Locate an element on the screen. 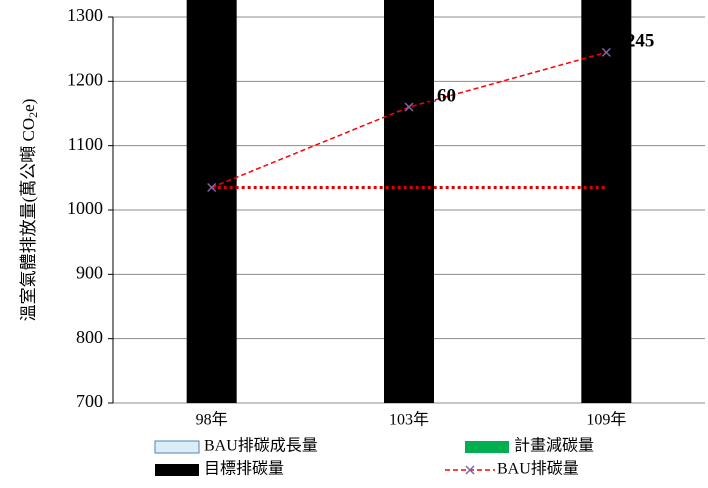 The height and width of the screenshot is (488, 708). data-label: 1245 is located at coordinates (635, 41).